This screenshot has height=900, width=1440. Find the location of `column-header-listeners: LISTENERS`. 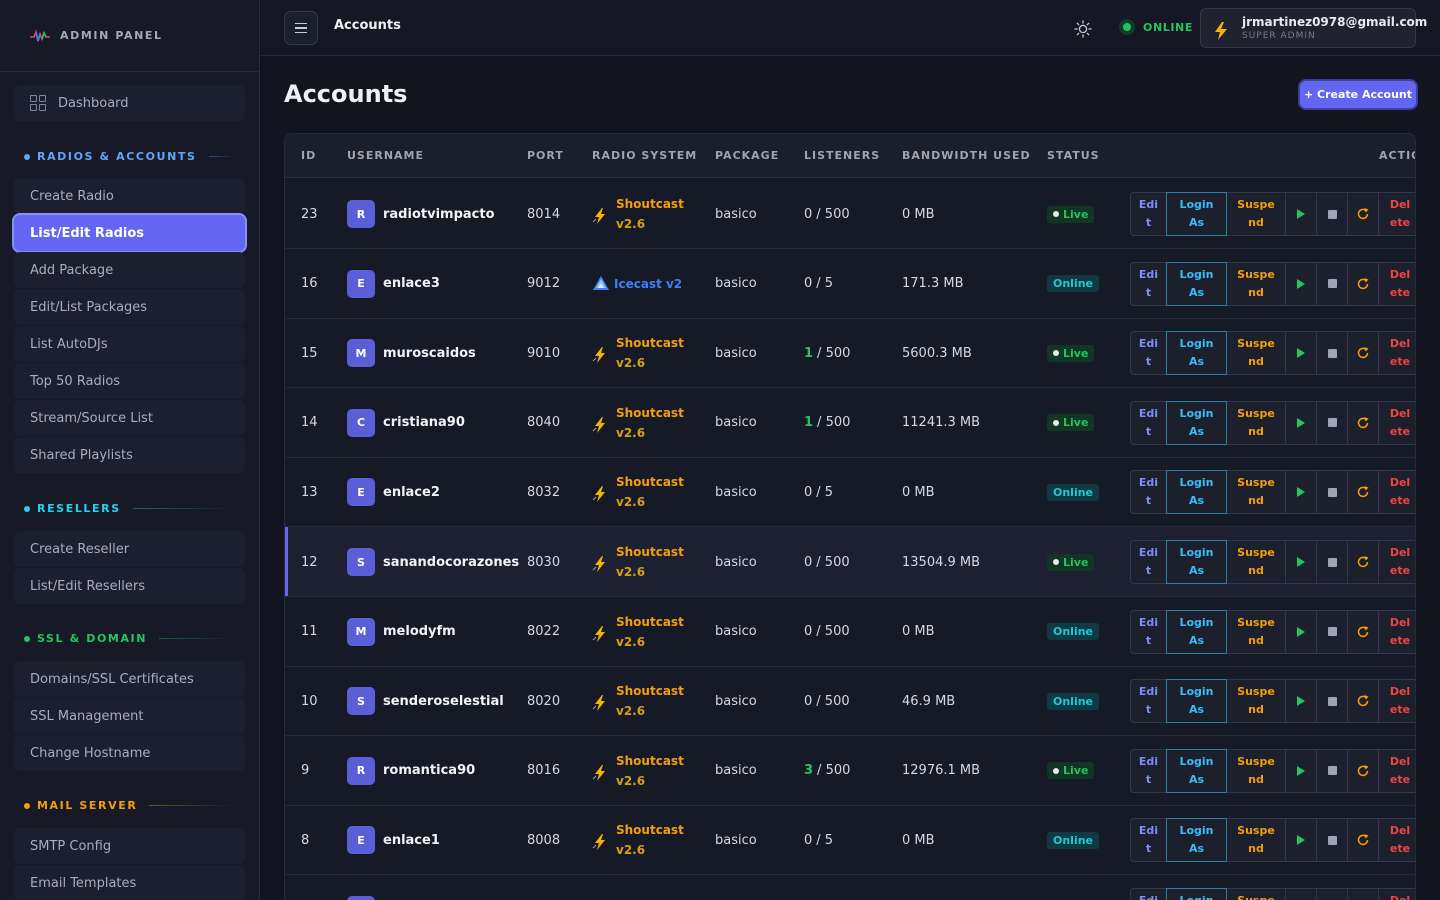

column-header-listeners: LISTENERS is located at coordinates (842, 155).